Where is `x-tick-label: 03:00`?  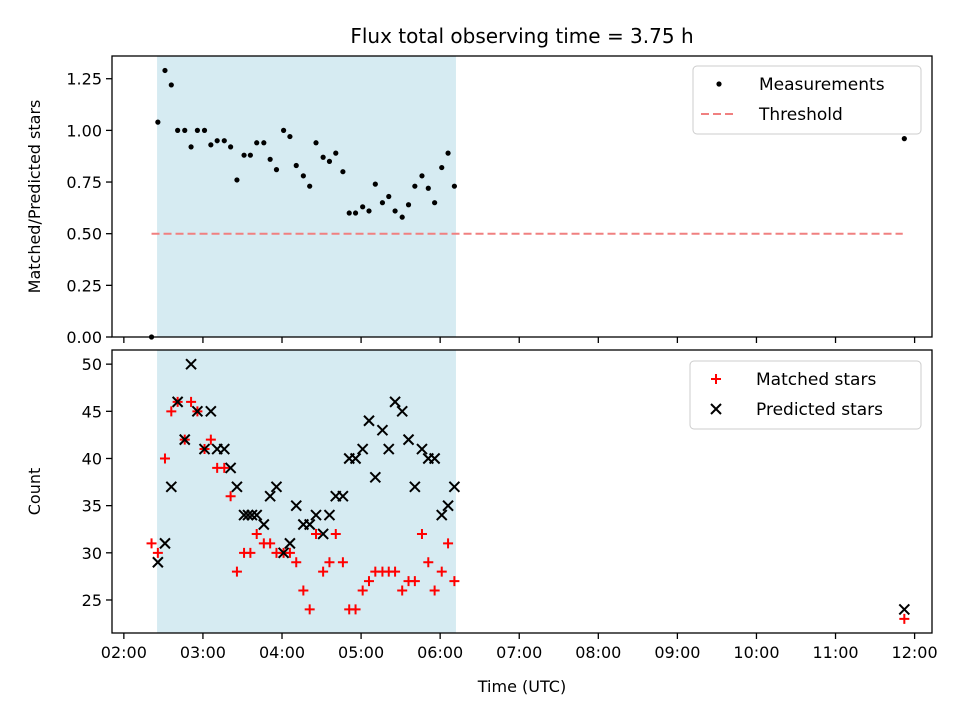 x-tick-label: 03:00 is located at coordinates (203, 652).